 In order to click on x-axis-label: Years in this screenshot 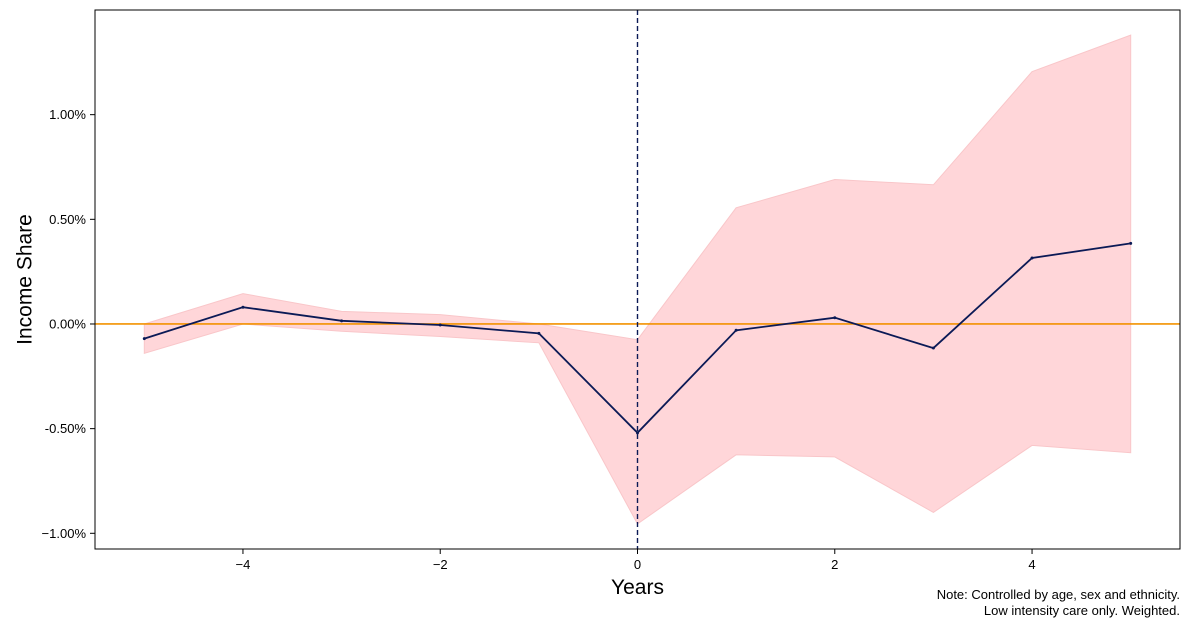, I will do `click(637, 587)`.